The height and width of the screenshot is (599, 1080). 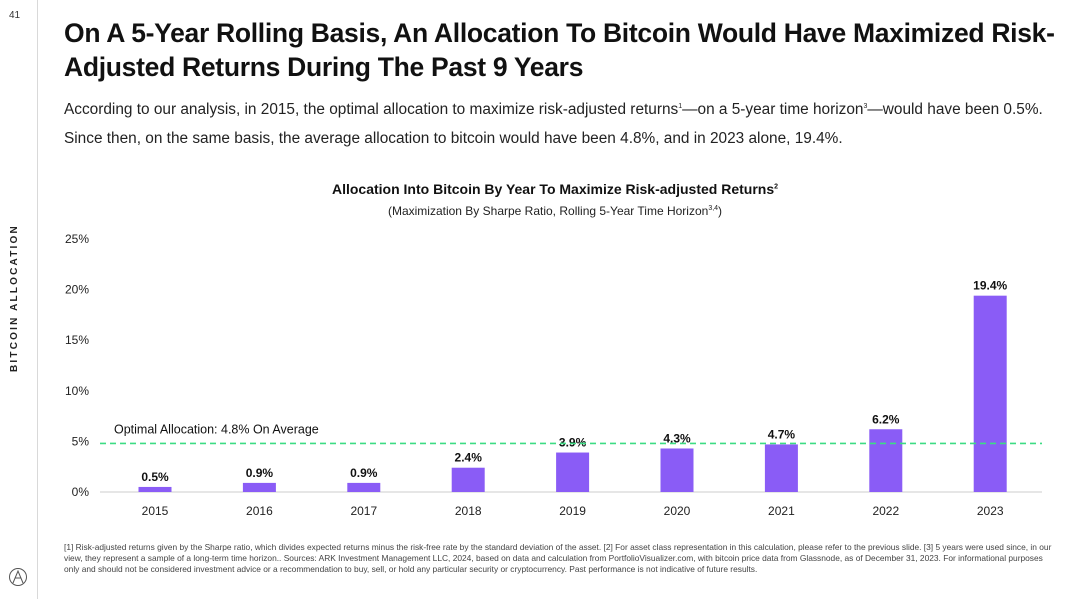 I want to click on x-tick-label: 2023, so click(x=990, y=511).